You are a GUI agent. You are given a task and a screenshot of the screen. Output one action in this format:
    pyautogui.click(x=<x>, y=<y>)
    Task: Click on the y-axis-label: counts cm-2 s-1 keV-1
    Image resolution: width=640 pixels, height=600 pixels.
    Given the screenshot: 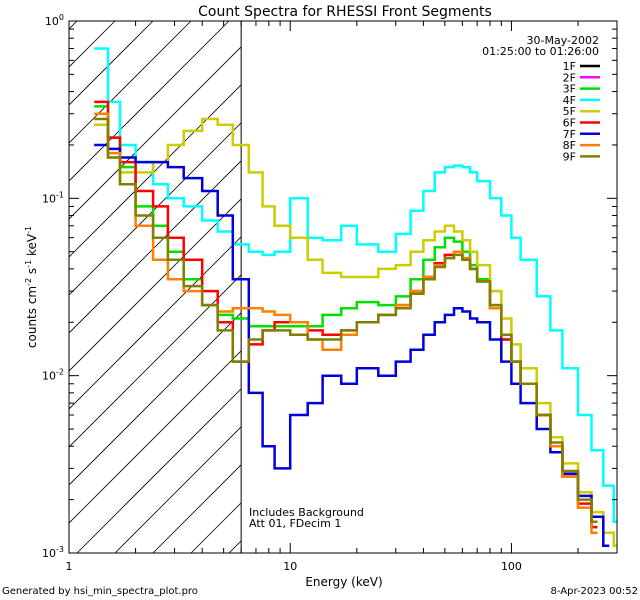 What is the action you would take?
    pyautogui.click(x=31, y=287)
    